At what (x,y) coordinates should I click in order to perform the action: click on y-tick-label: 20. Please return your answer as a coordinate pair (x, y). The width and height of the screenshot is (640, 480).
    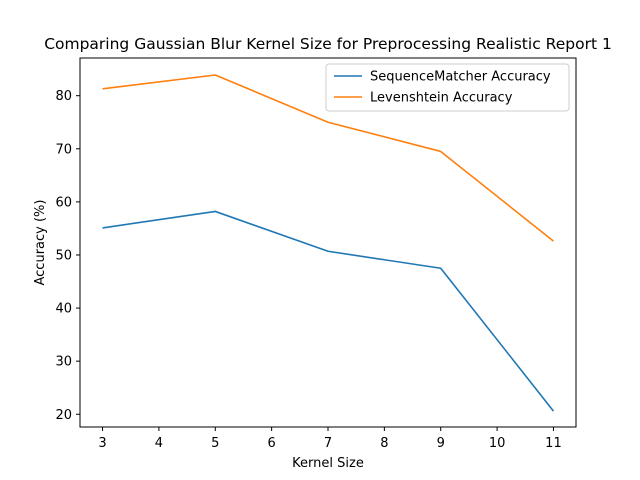
    Looking at the image, I should click on (63, 415).